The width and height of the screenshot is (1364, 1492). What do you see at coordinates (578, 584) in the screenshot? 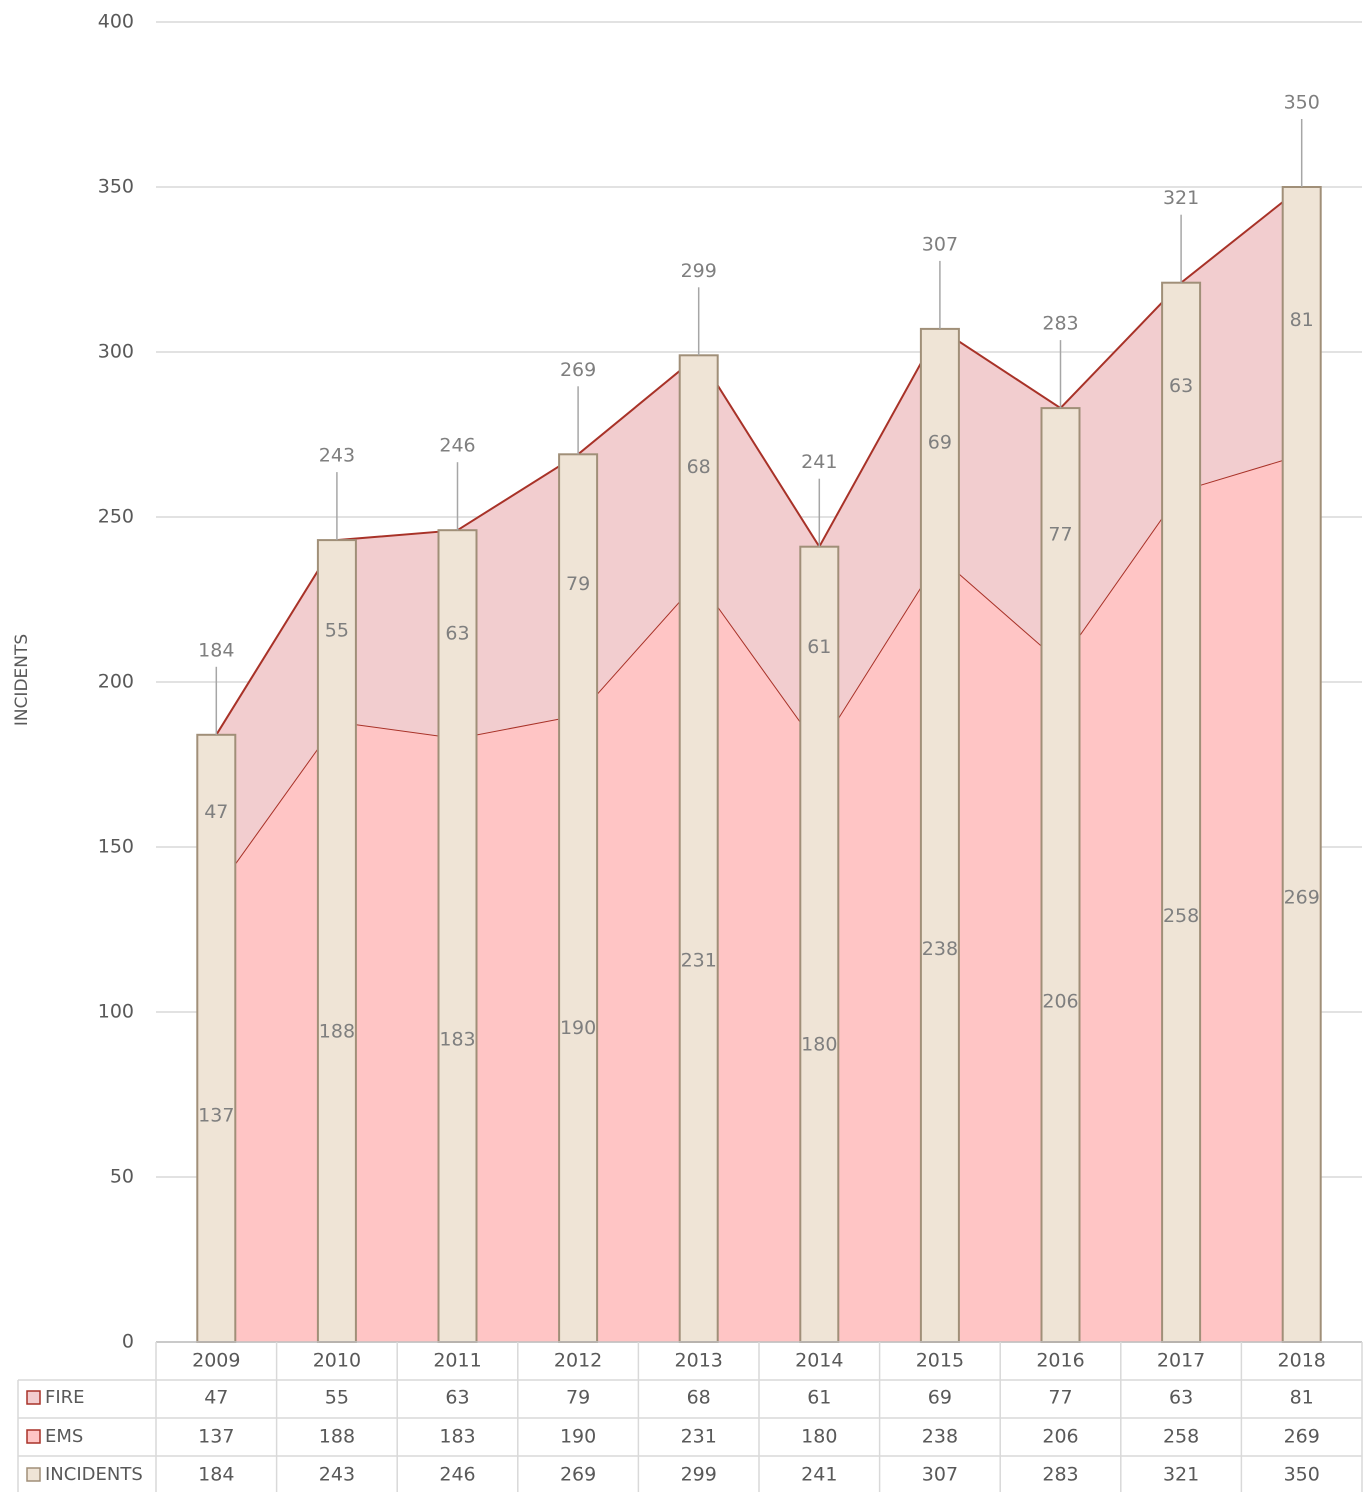
I see `area-label: 79` at bounding box center [578, 584].